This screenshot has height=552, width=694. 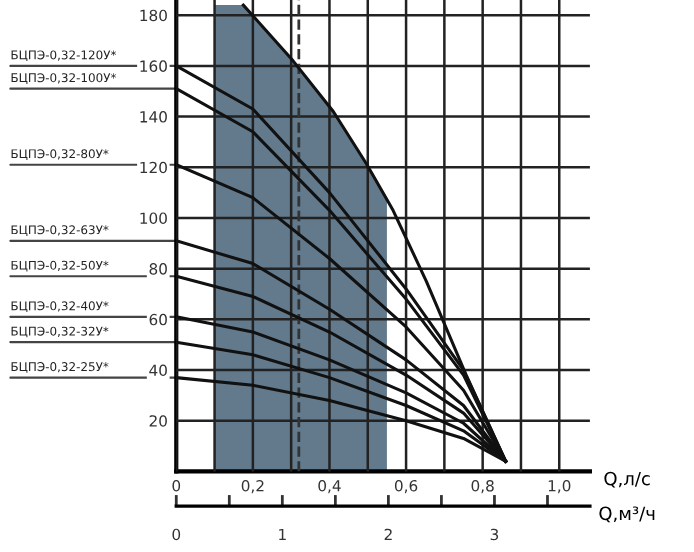 What do you see at coordinates (627, 514) in the screenshot?
I see `x2-axis-title: Q,м³/ч` at bounding box center [627, 514].